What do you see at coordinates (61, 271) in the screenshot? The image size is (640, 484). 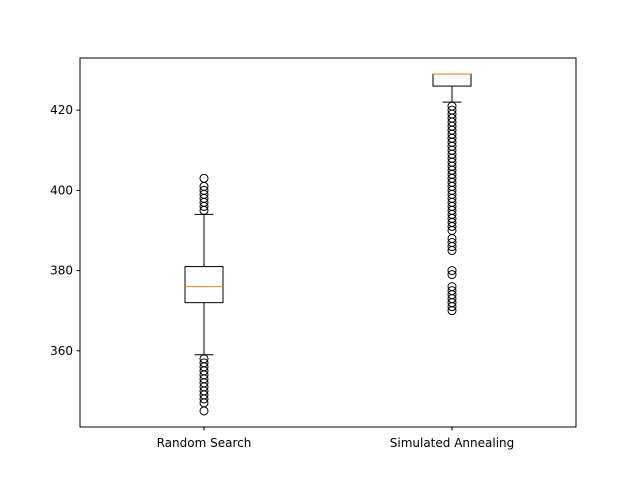 I see `y-tick-label-380: 380` at bounding box center [61, 271].